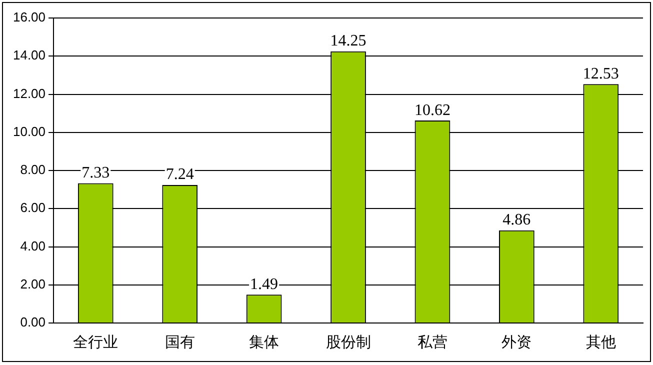  What do you see at coordinates (517, 341) in the screenshot?
I see `x-tick-label: 外资` at bounding box center [517, 341].